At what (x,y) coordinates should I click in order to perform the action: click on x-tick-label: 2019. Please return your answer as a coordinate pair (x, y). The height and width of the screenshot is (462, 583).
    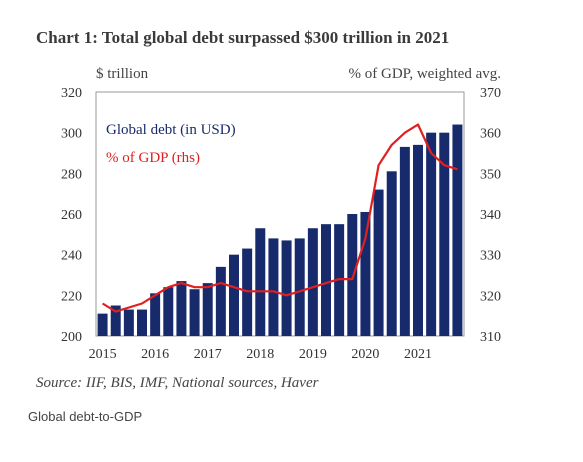
    Looking at the image, I should click on (313, 354).